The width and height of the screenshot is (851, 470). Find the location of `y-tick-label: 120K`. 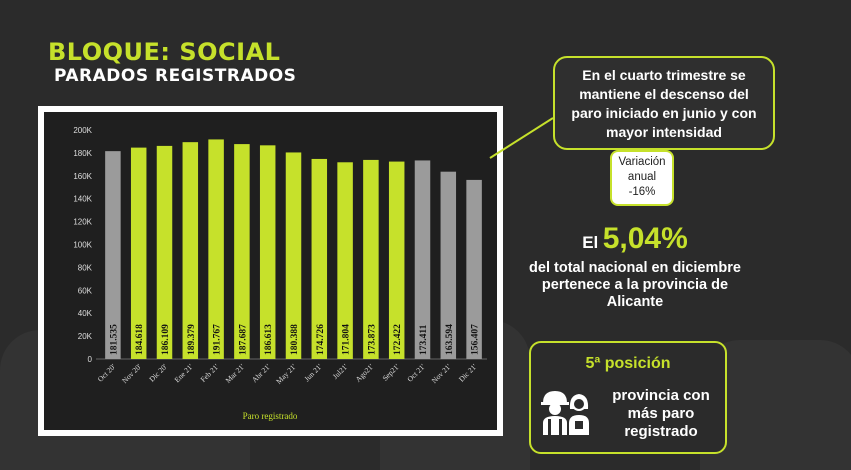

y-tick-label: 120K is located at coordinates (82, 222).